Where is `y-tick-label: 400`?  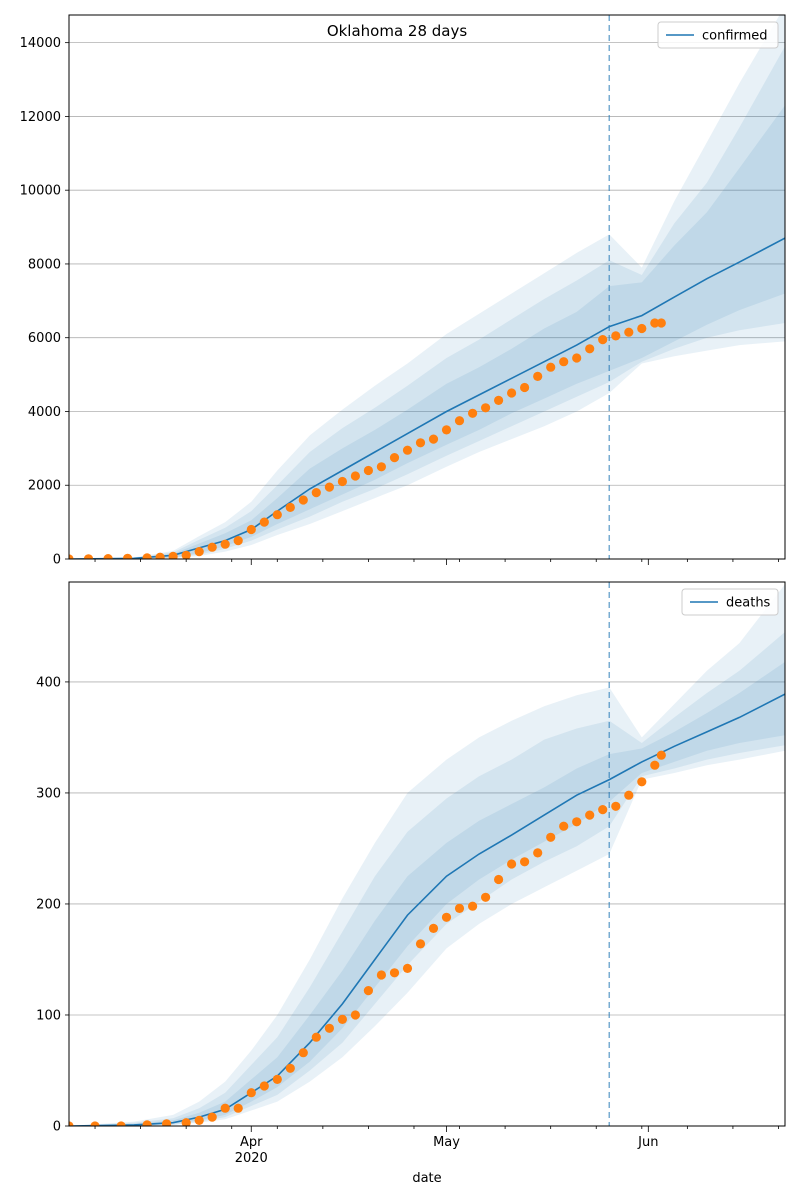 y-tick-label: 400 is located at coordinates (48, 682).